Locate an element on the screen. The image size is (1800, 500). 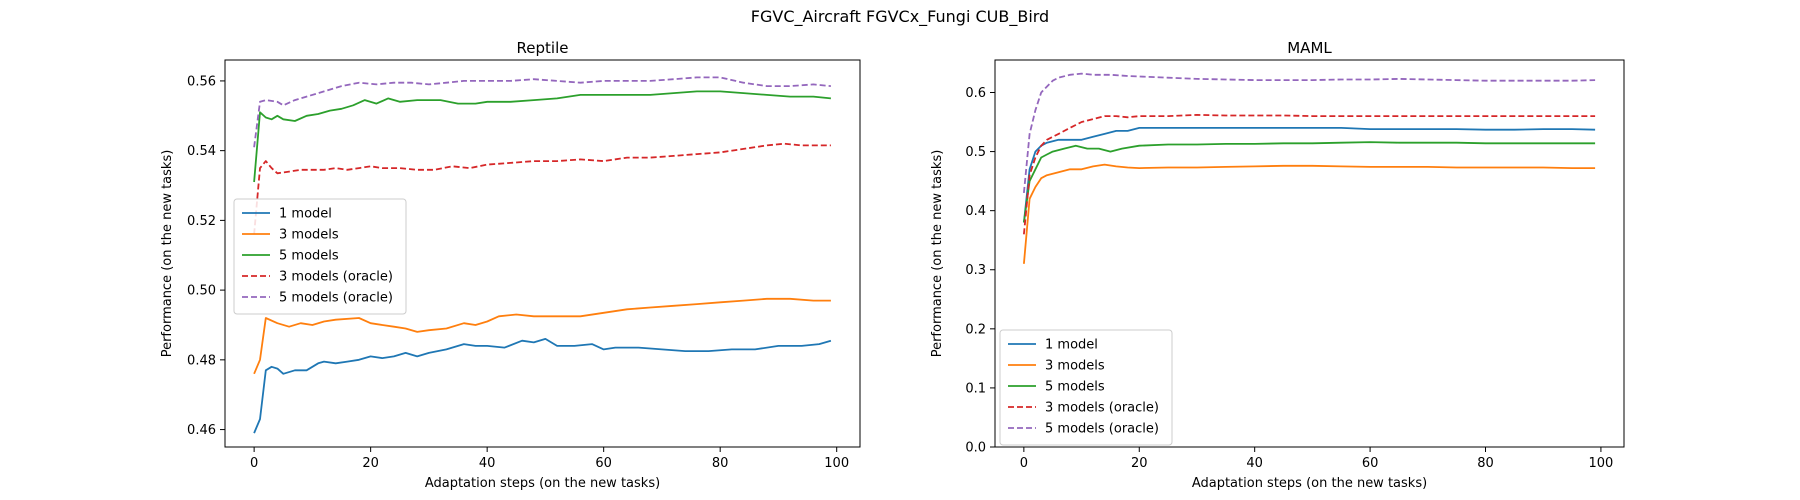
x-axis-label-reptile: Adaptation steps (on the new tasks) is located at coordinates (542, 483).